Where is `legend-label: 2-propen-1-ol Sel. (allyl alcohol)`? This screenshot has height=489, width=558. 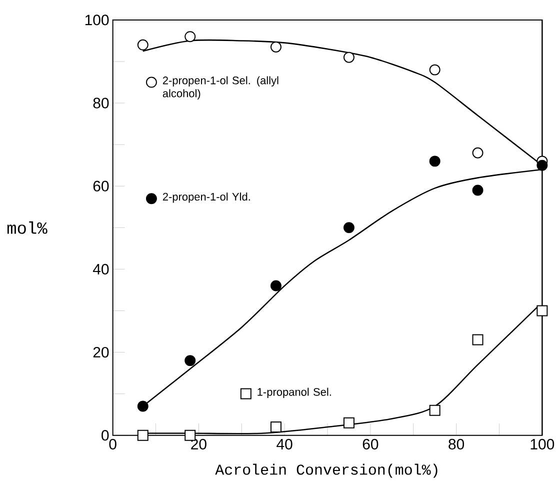
legend-label: 2-propen-1-ol Sel. (allyl alcohol) is located at coordinates (220, 88).